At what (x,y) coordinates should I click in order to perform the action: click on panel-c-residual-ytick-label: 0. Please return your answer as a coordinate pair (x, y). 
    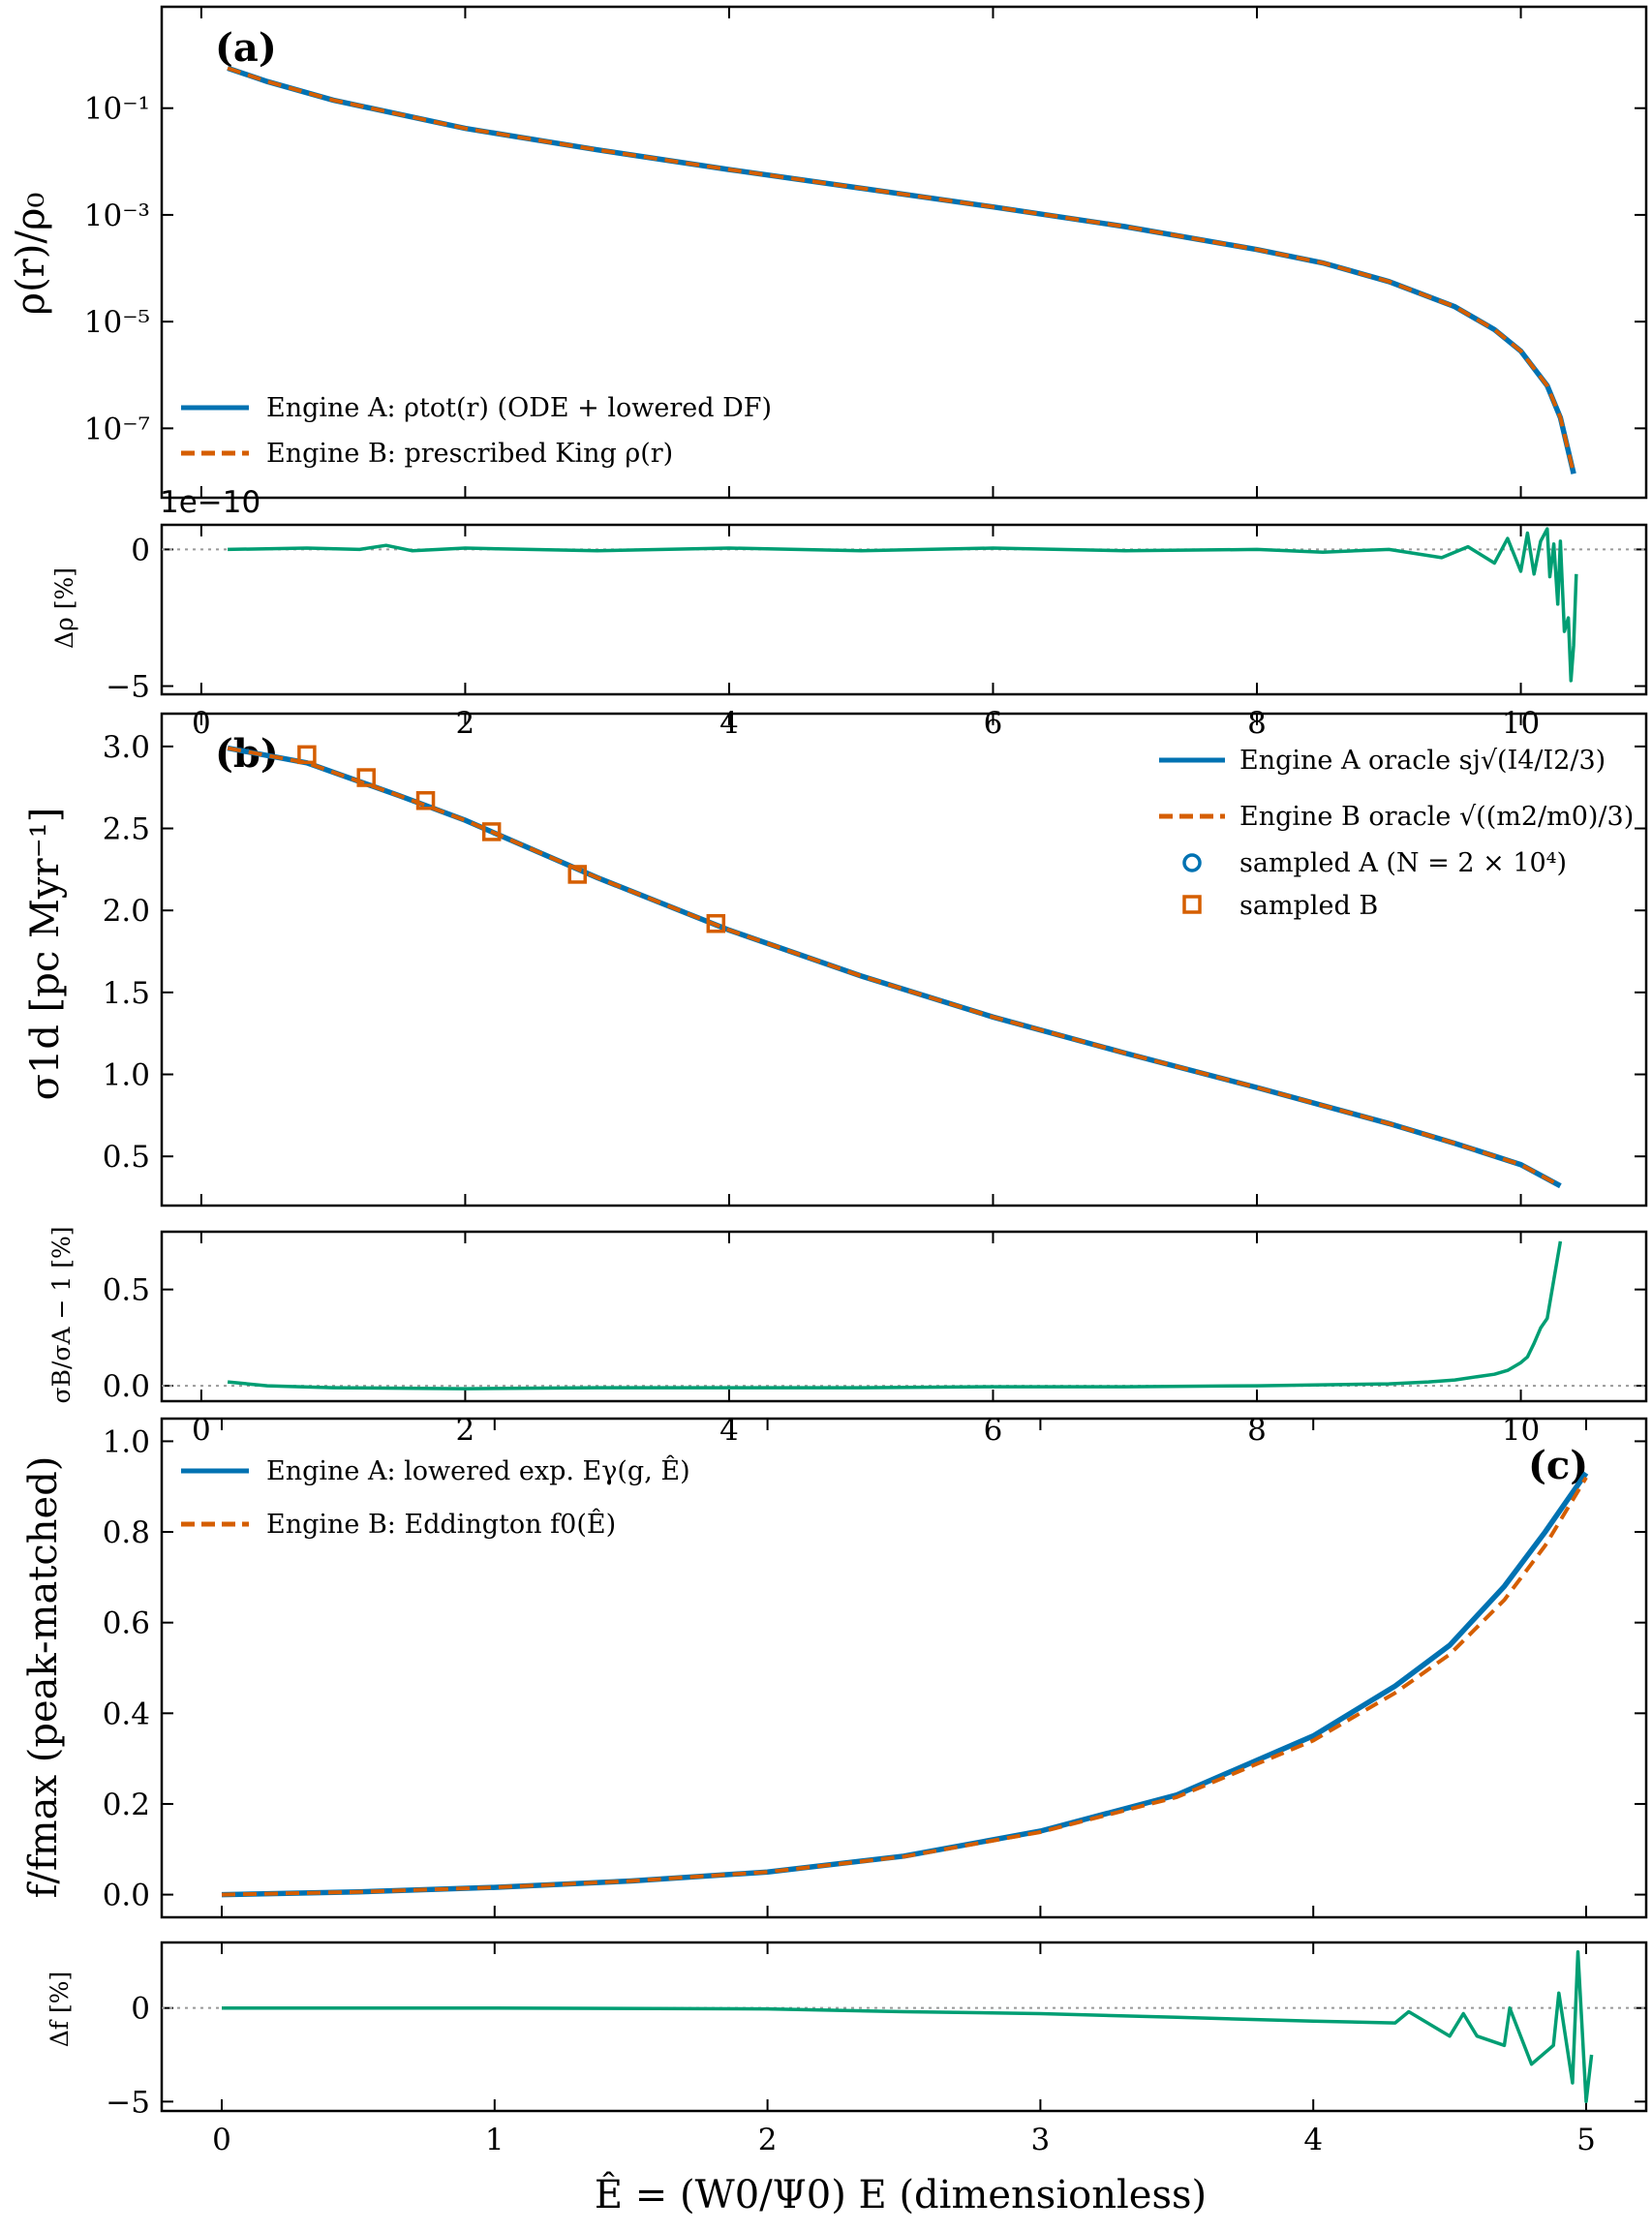
    Looking at the image, I should click on (140, 2009).